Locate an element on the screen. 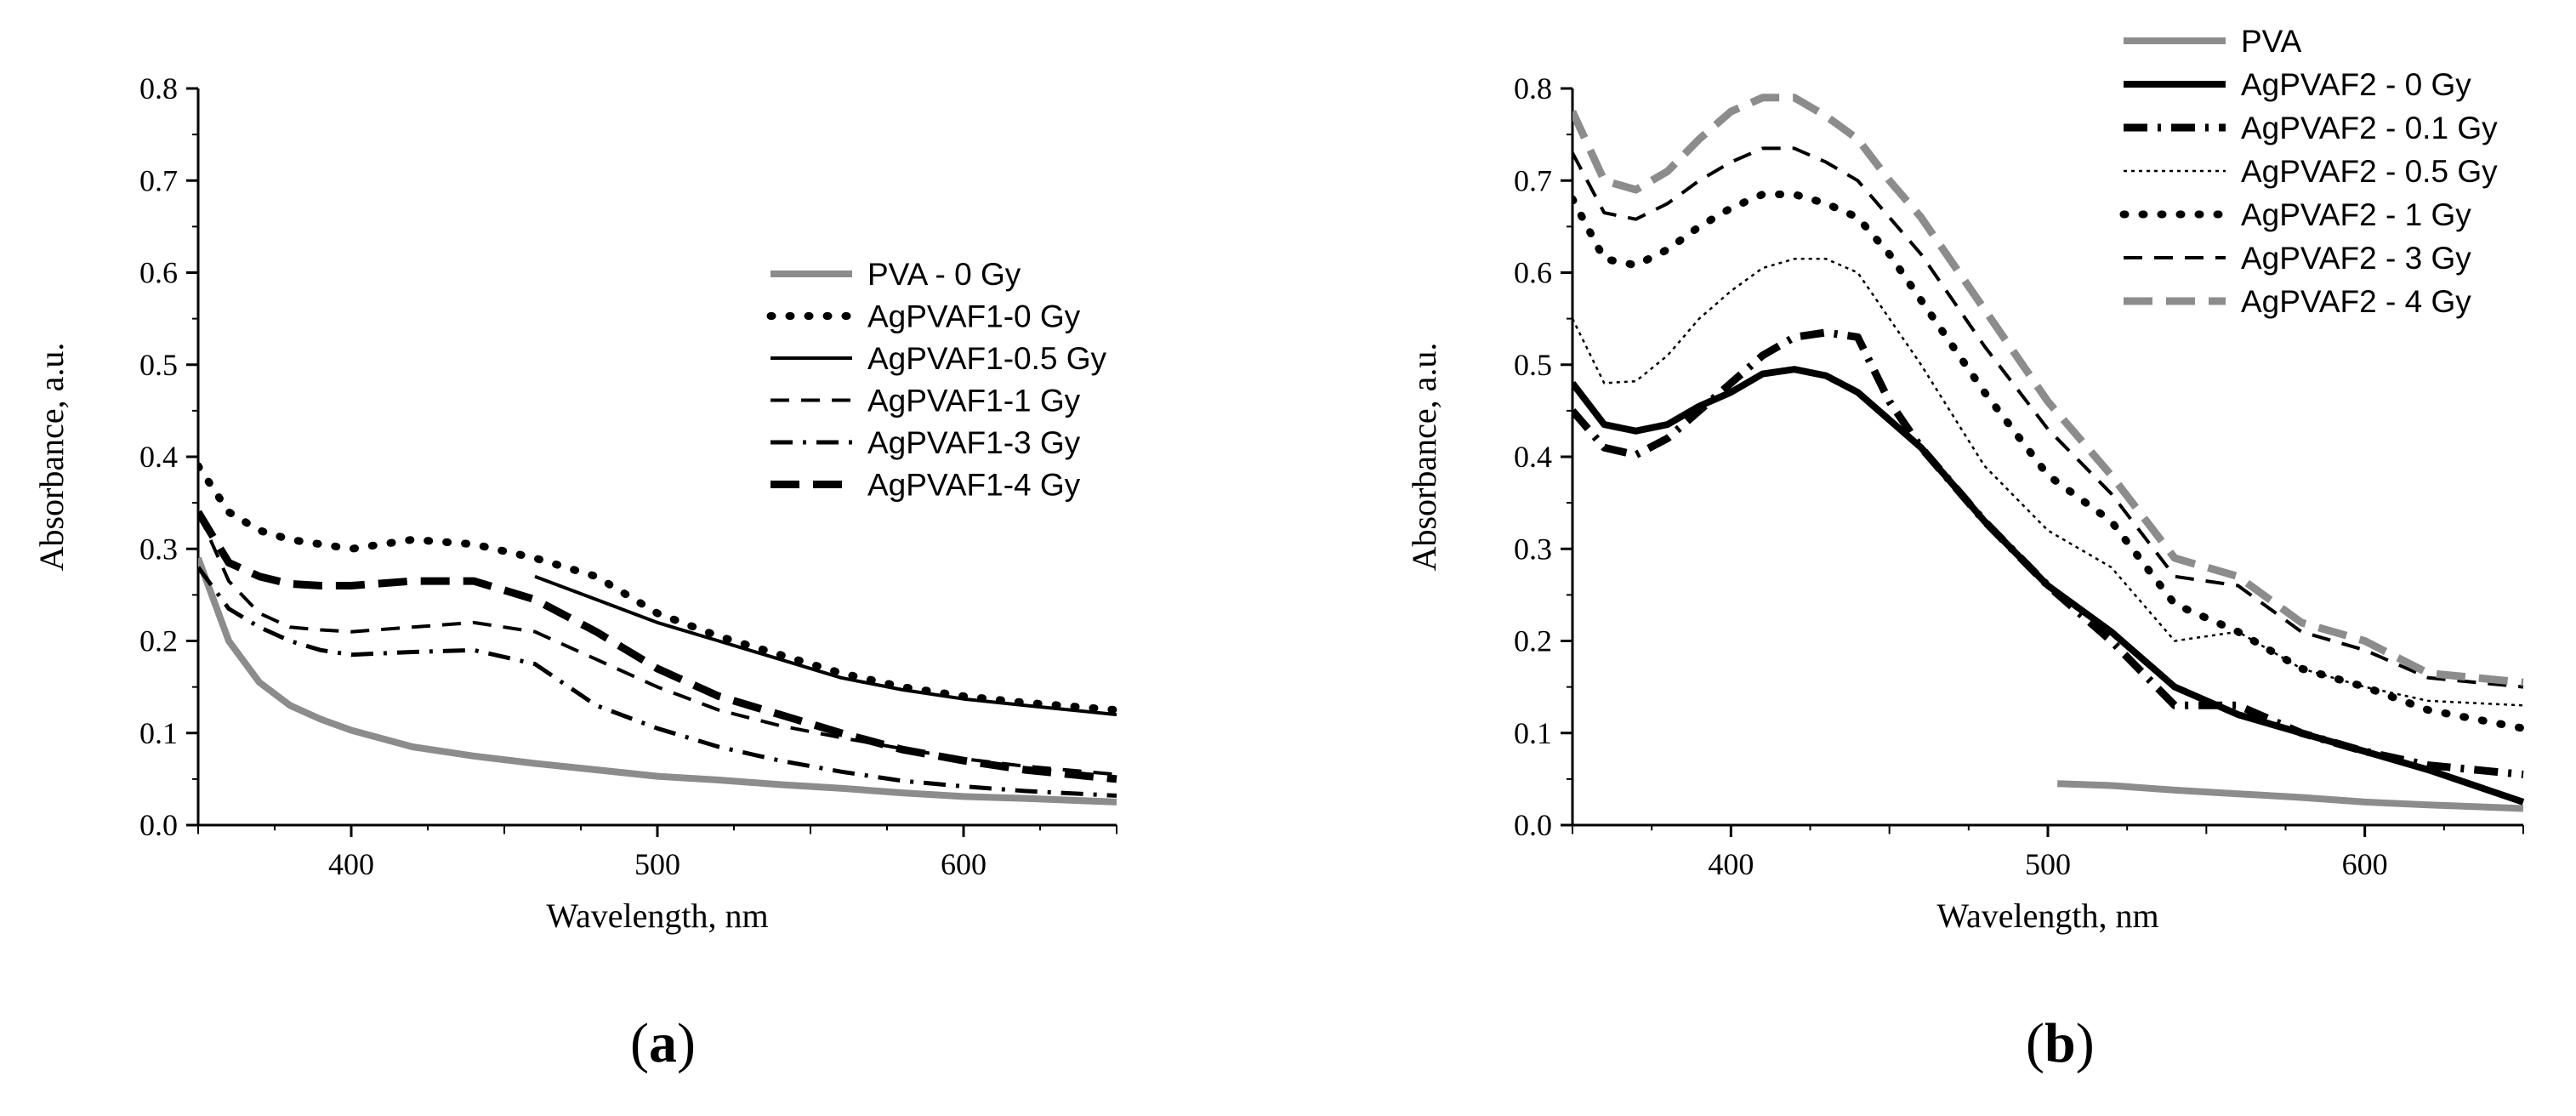  panel-label: (a) is located at coordinates (663, 1043).